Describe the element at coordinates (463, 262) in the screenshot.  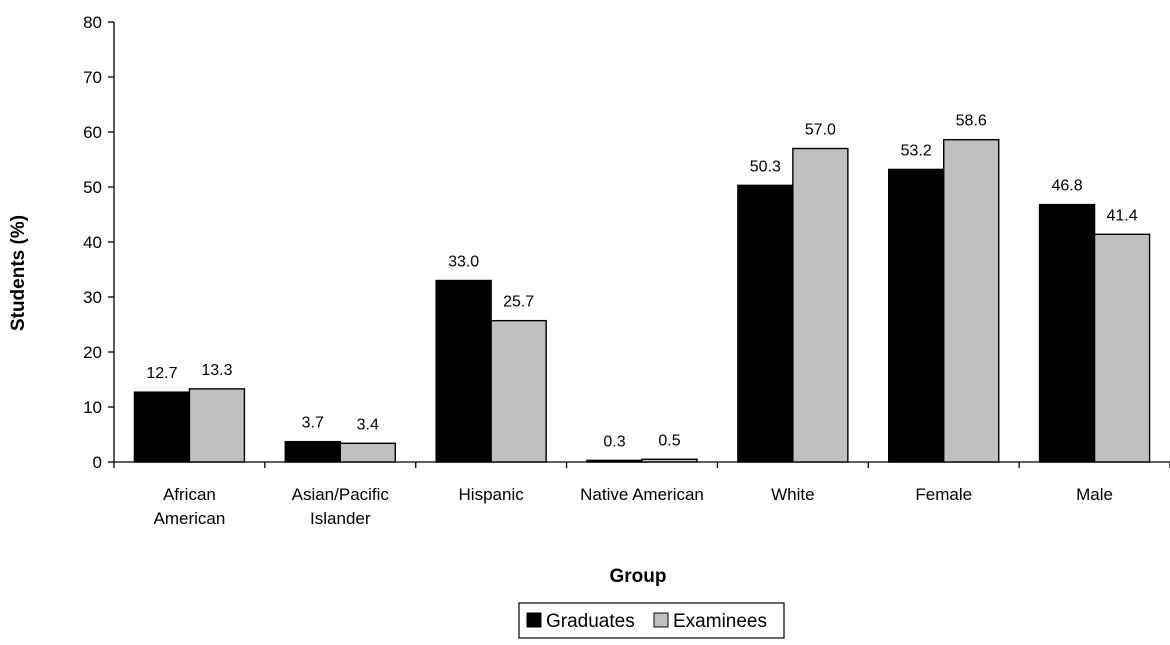
I see `bar-value-label: 33.0` at that location.